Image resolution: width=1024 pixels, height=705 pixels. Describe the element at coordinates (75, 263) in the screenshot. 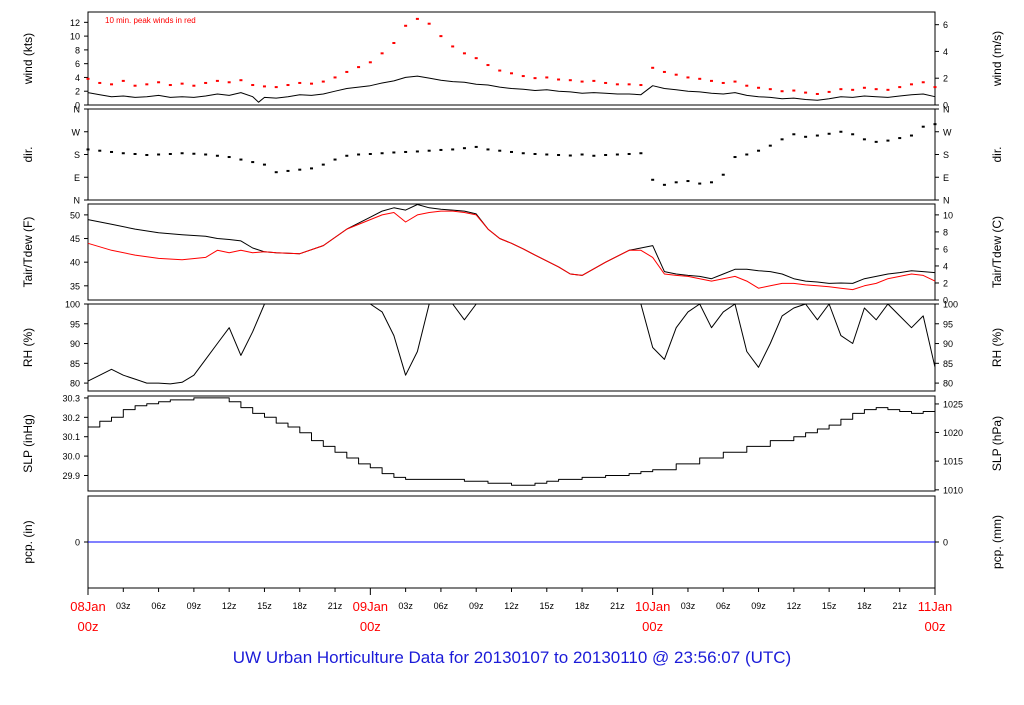

I see `y-tick-label-left: 40` at that location.